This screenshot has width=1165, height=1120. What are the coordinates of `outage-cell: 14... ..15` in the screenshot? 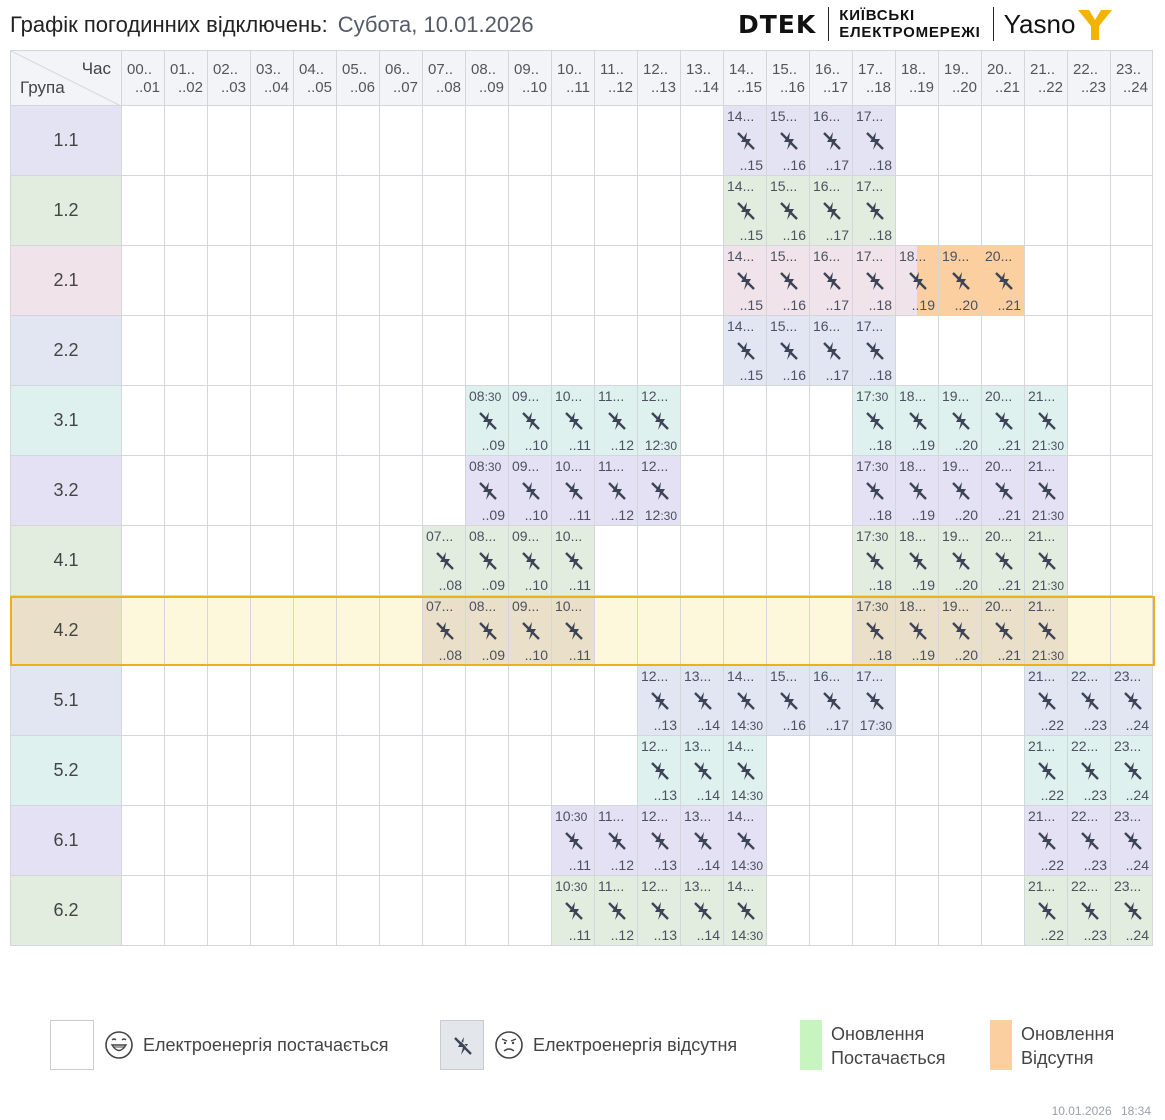 It's located at (745, 141).